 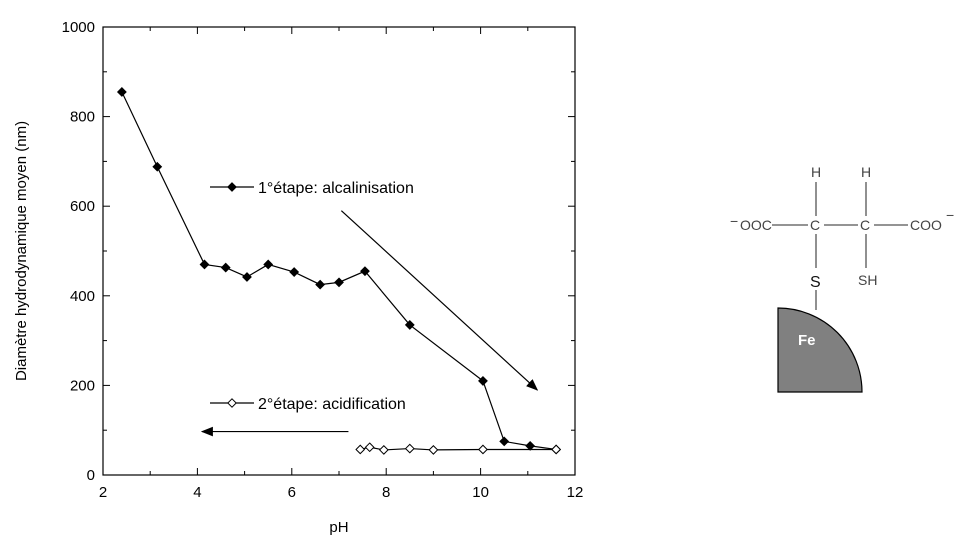 What do you see at coordinates (82, 385) in the screenshot?
I see `y-tick-label: 200` at bounding box center [82, 385].